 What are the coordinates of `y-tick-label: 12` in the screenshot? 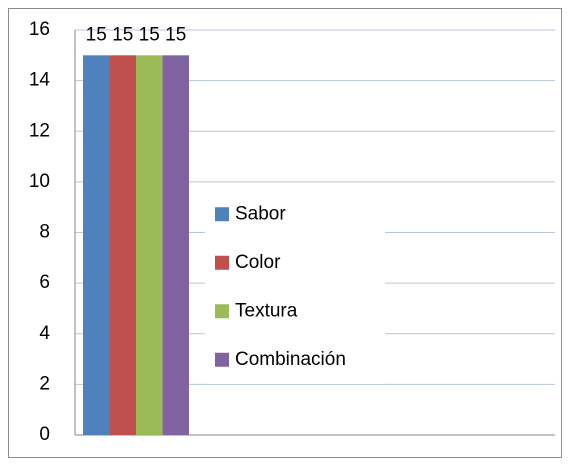 It's located at (39, 130).